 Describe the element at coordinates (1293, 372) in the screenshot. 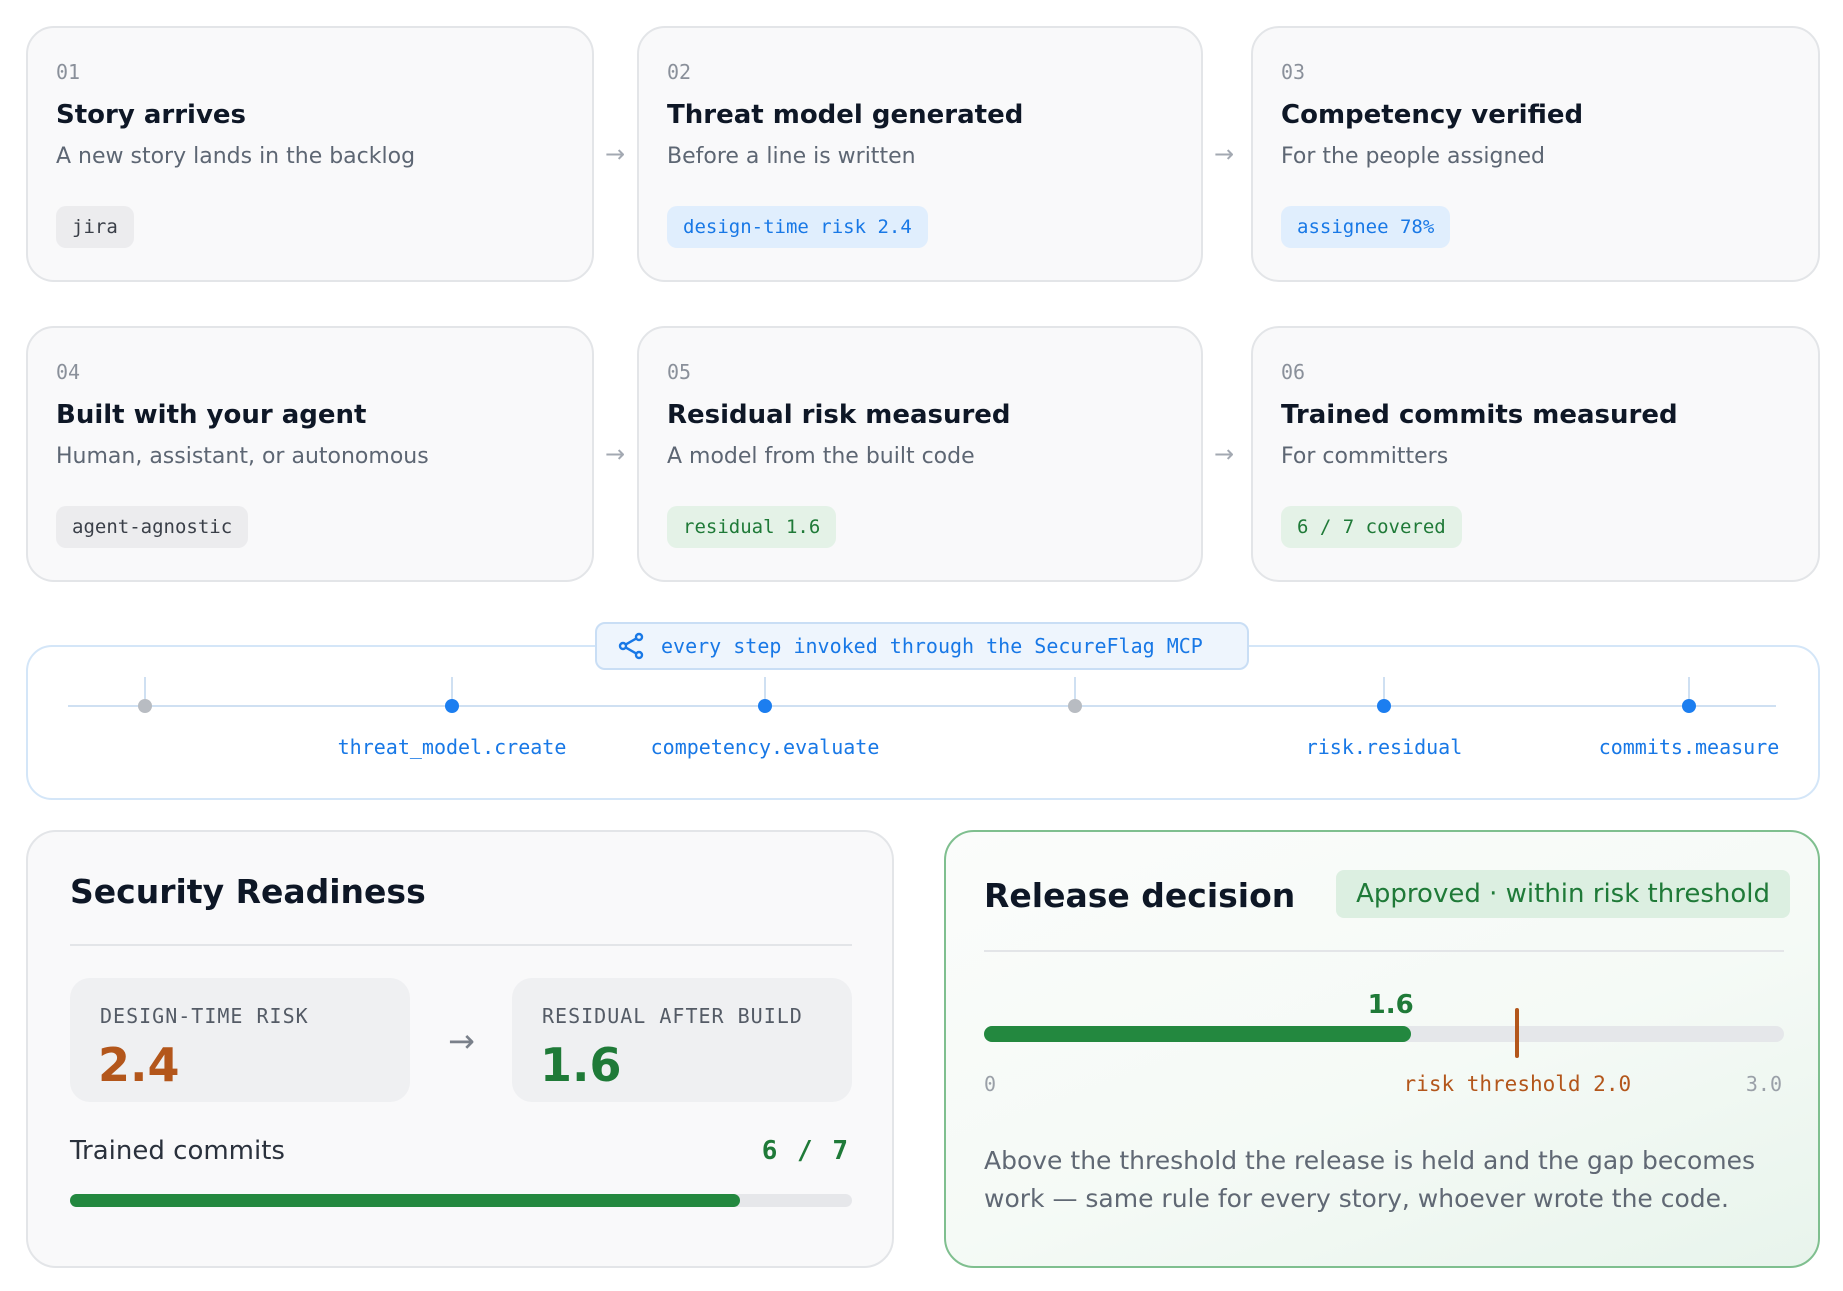

I see `step-number: 06` at that location.